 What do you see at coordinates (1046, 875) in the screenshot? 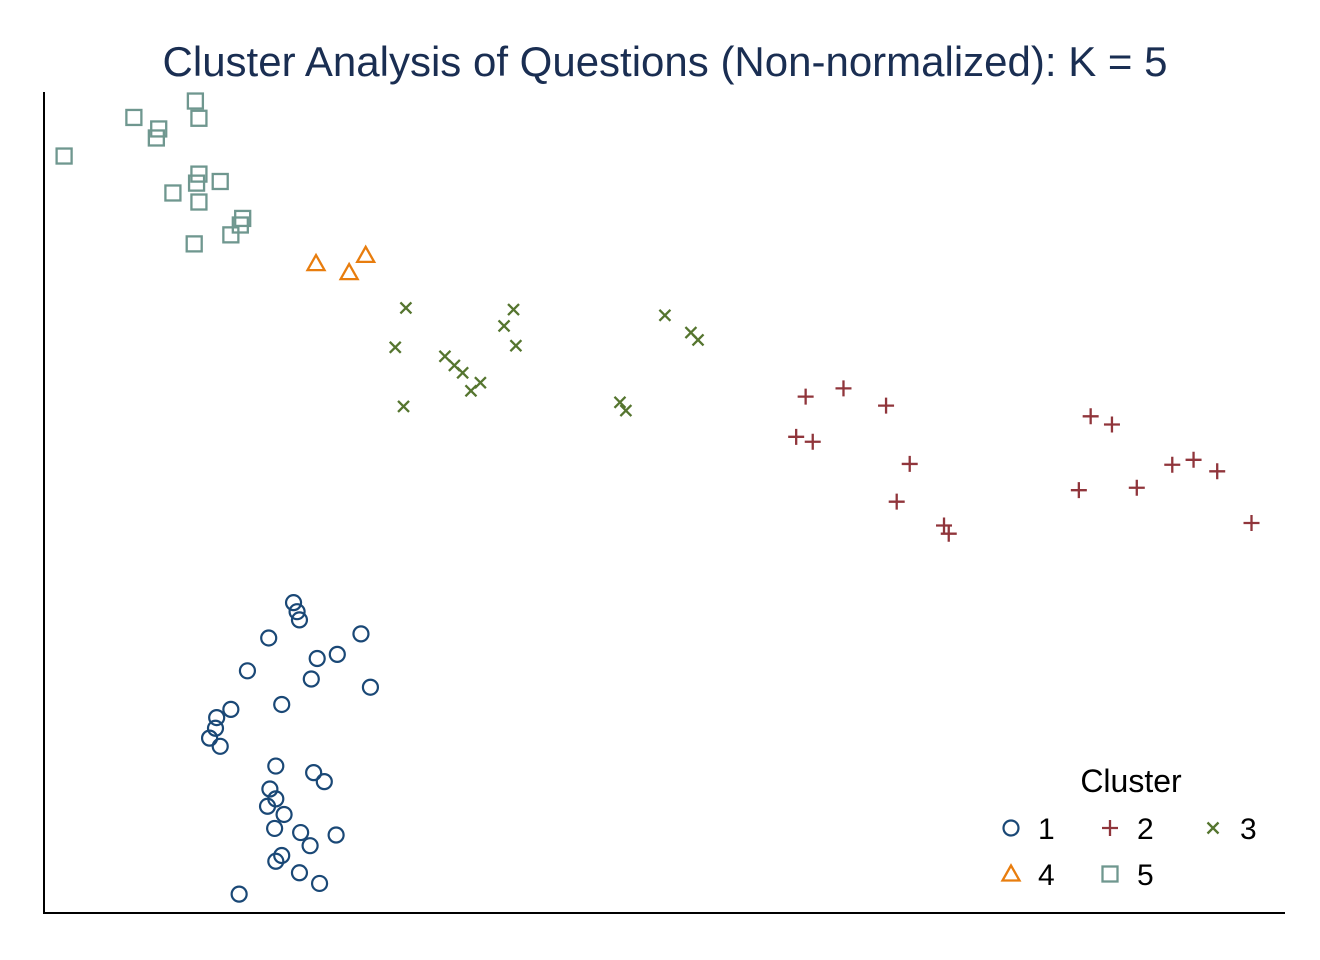
I see `legend-label-cluster-4: 4` at bounding box center [1046, 875].